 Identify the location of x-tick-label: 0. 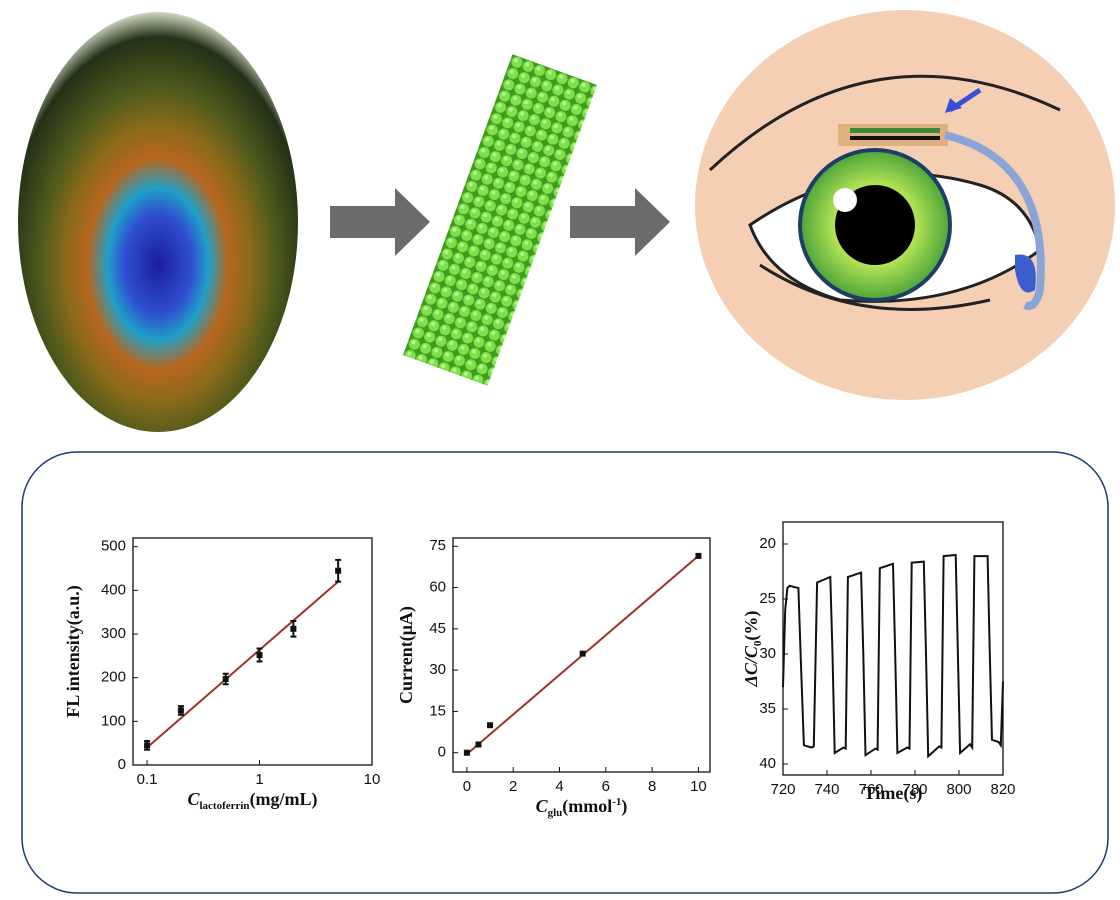
(467, 786).